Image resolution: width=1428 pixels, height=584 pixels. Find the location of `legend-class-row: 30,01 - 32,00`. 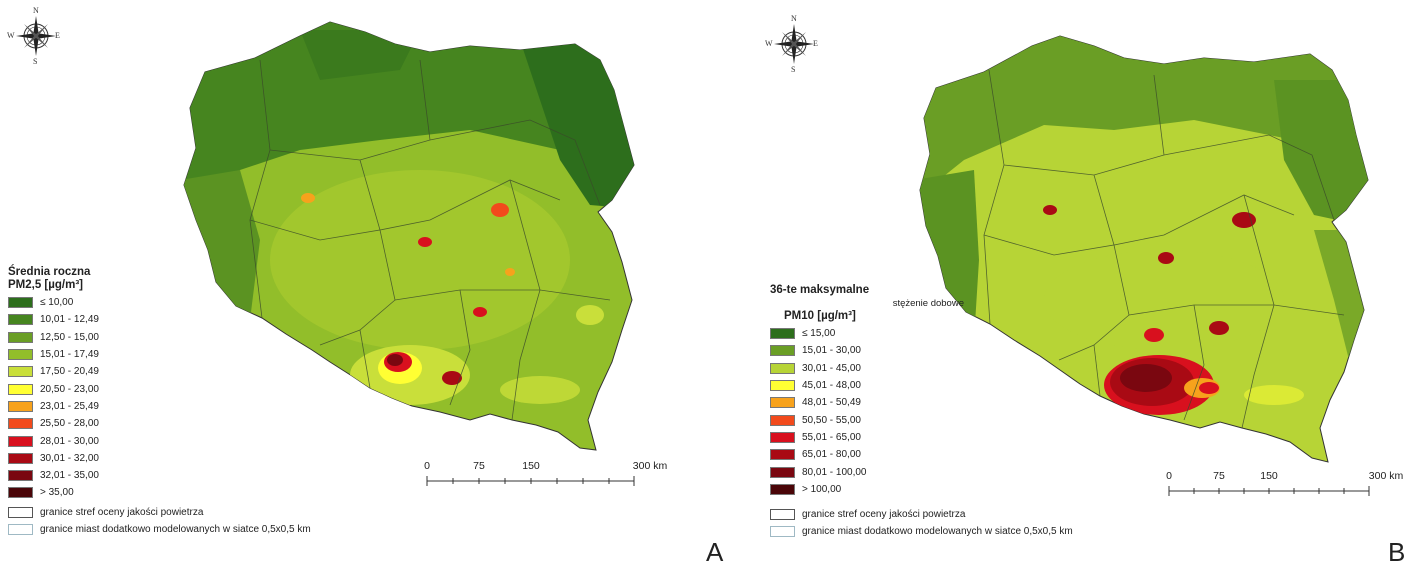

legend-class-row: 30,01 - 32,00 is located at coordinates (159, 458).